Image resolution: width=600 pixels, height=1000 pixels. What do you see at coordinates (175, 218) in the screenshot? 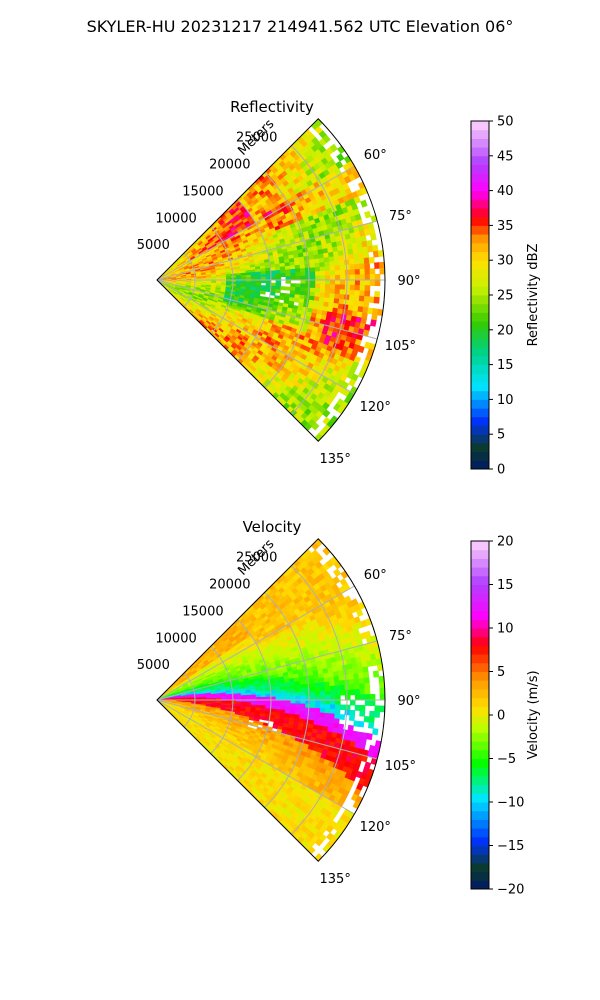
I see `range-tick-label: 10000` at bounding box center [175, 218].